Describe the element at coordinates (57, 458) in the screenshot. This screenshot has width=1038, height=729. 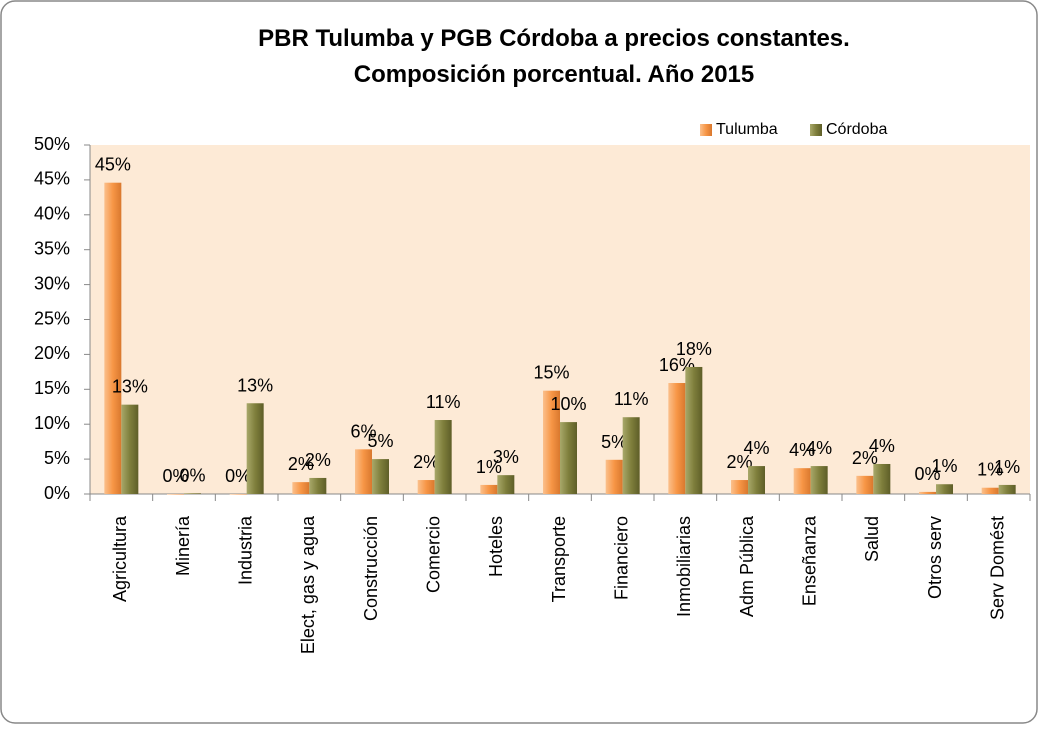
I see `y-tick-label: 5%` at that location.